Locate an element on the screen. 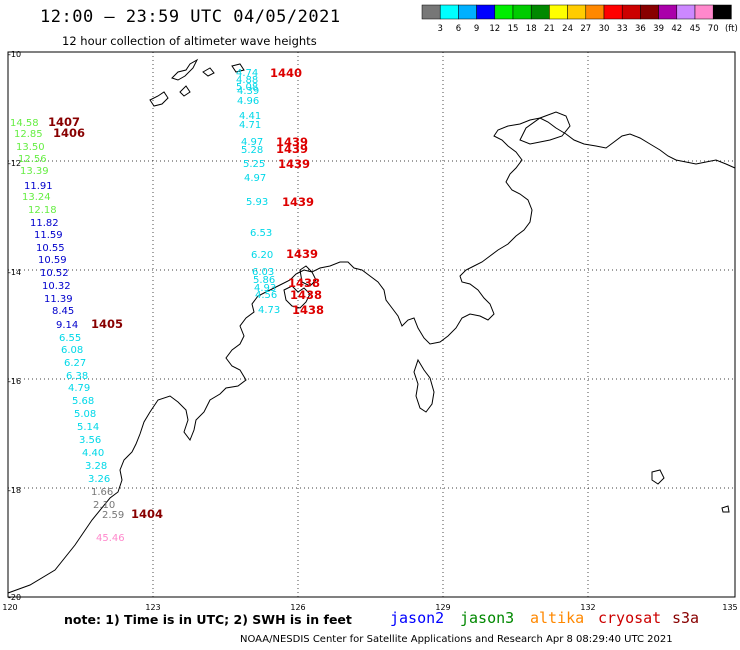 This screenshot has height=650, width=740. svg-text: 10.55 is located at coordinates (50, 248).